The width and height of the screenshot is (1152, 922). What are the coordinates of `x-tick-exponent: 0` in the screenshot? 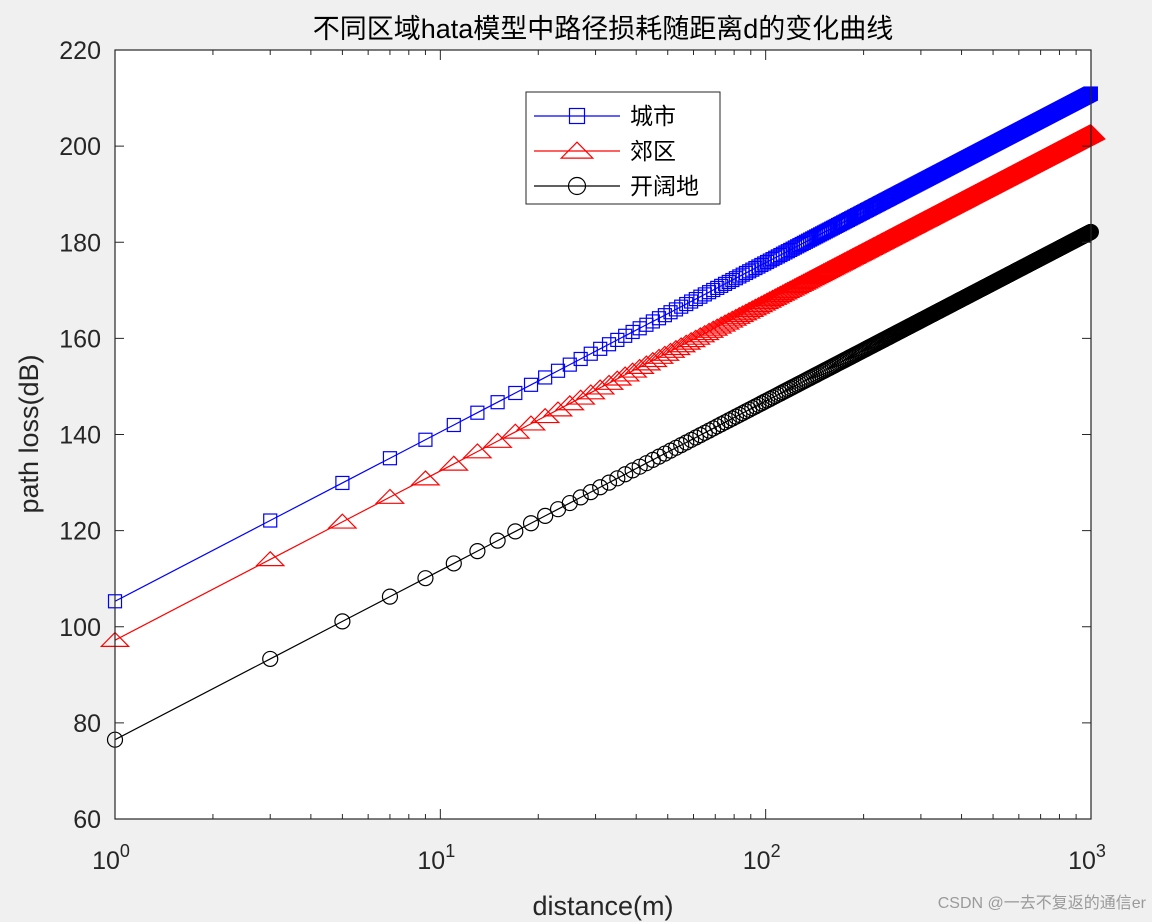 It's located at (125, 851).